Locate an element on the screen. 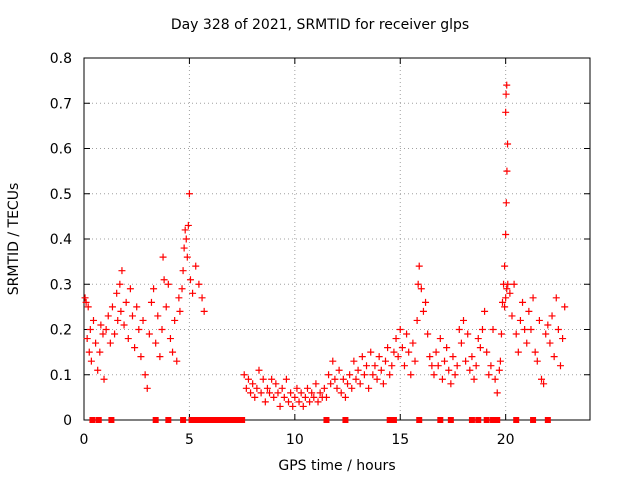  y-tick-label: 0 is located at coordinates (67, 421).